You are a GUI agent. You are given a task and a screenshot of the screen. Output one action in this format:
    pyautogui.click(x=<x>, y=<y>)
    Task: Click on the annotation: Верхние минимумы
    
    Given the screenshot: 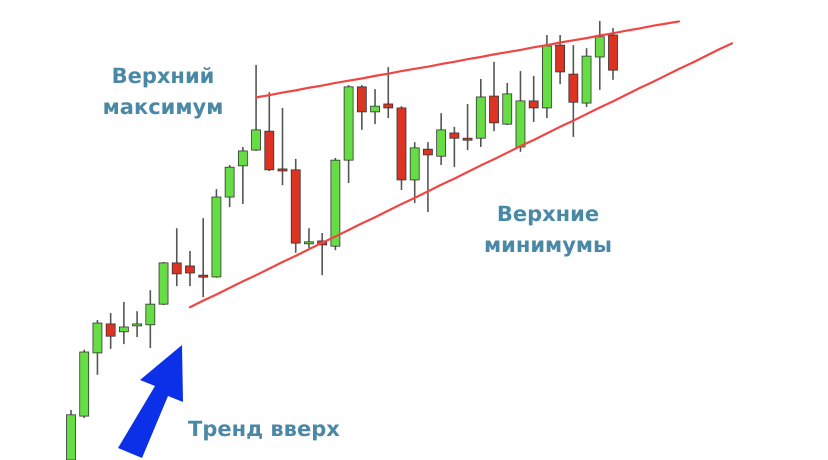 What is the action you would take?
    pyautogui.click(x=548, y=229)
    